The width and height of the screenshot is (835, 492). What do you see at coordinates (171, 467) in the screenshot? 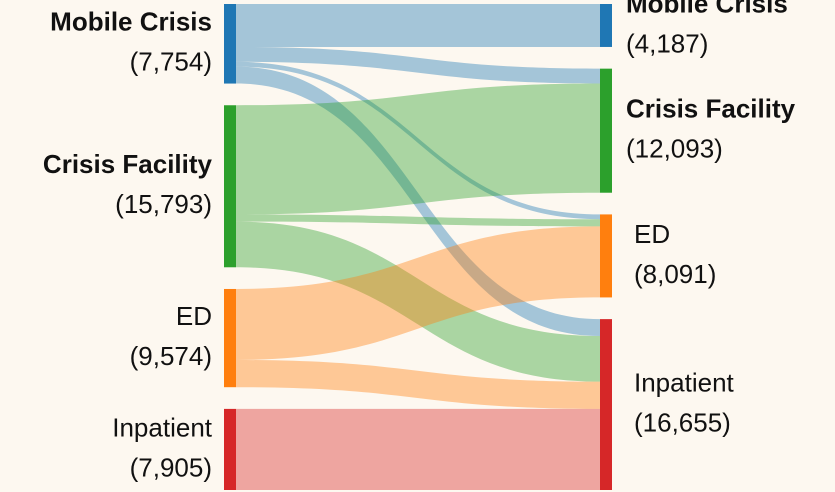
I see `node-value-label: (7,905)` at bounding box center [171, 467].